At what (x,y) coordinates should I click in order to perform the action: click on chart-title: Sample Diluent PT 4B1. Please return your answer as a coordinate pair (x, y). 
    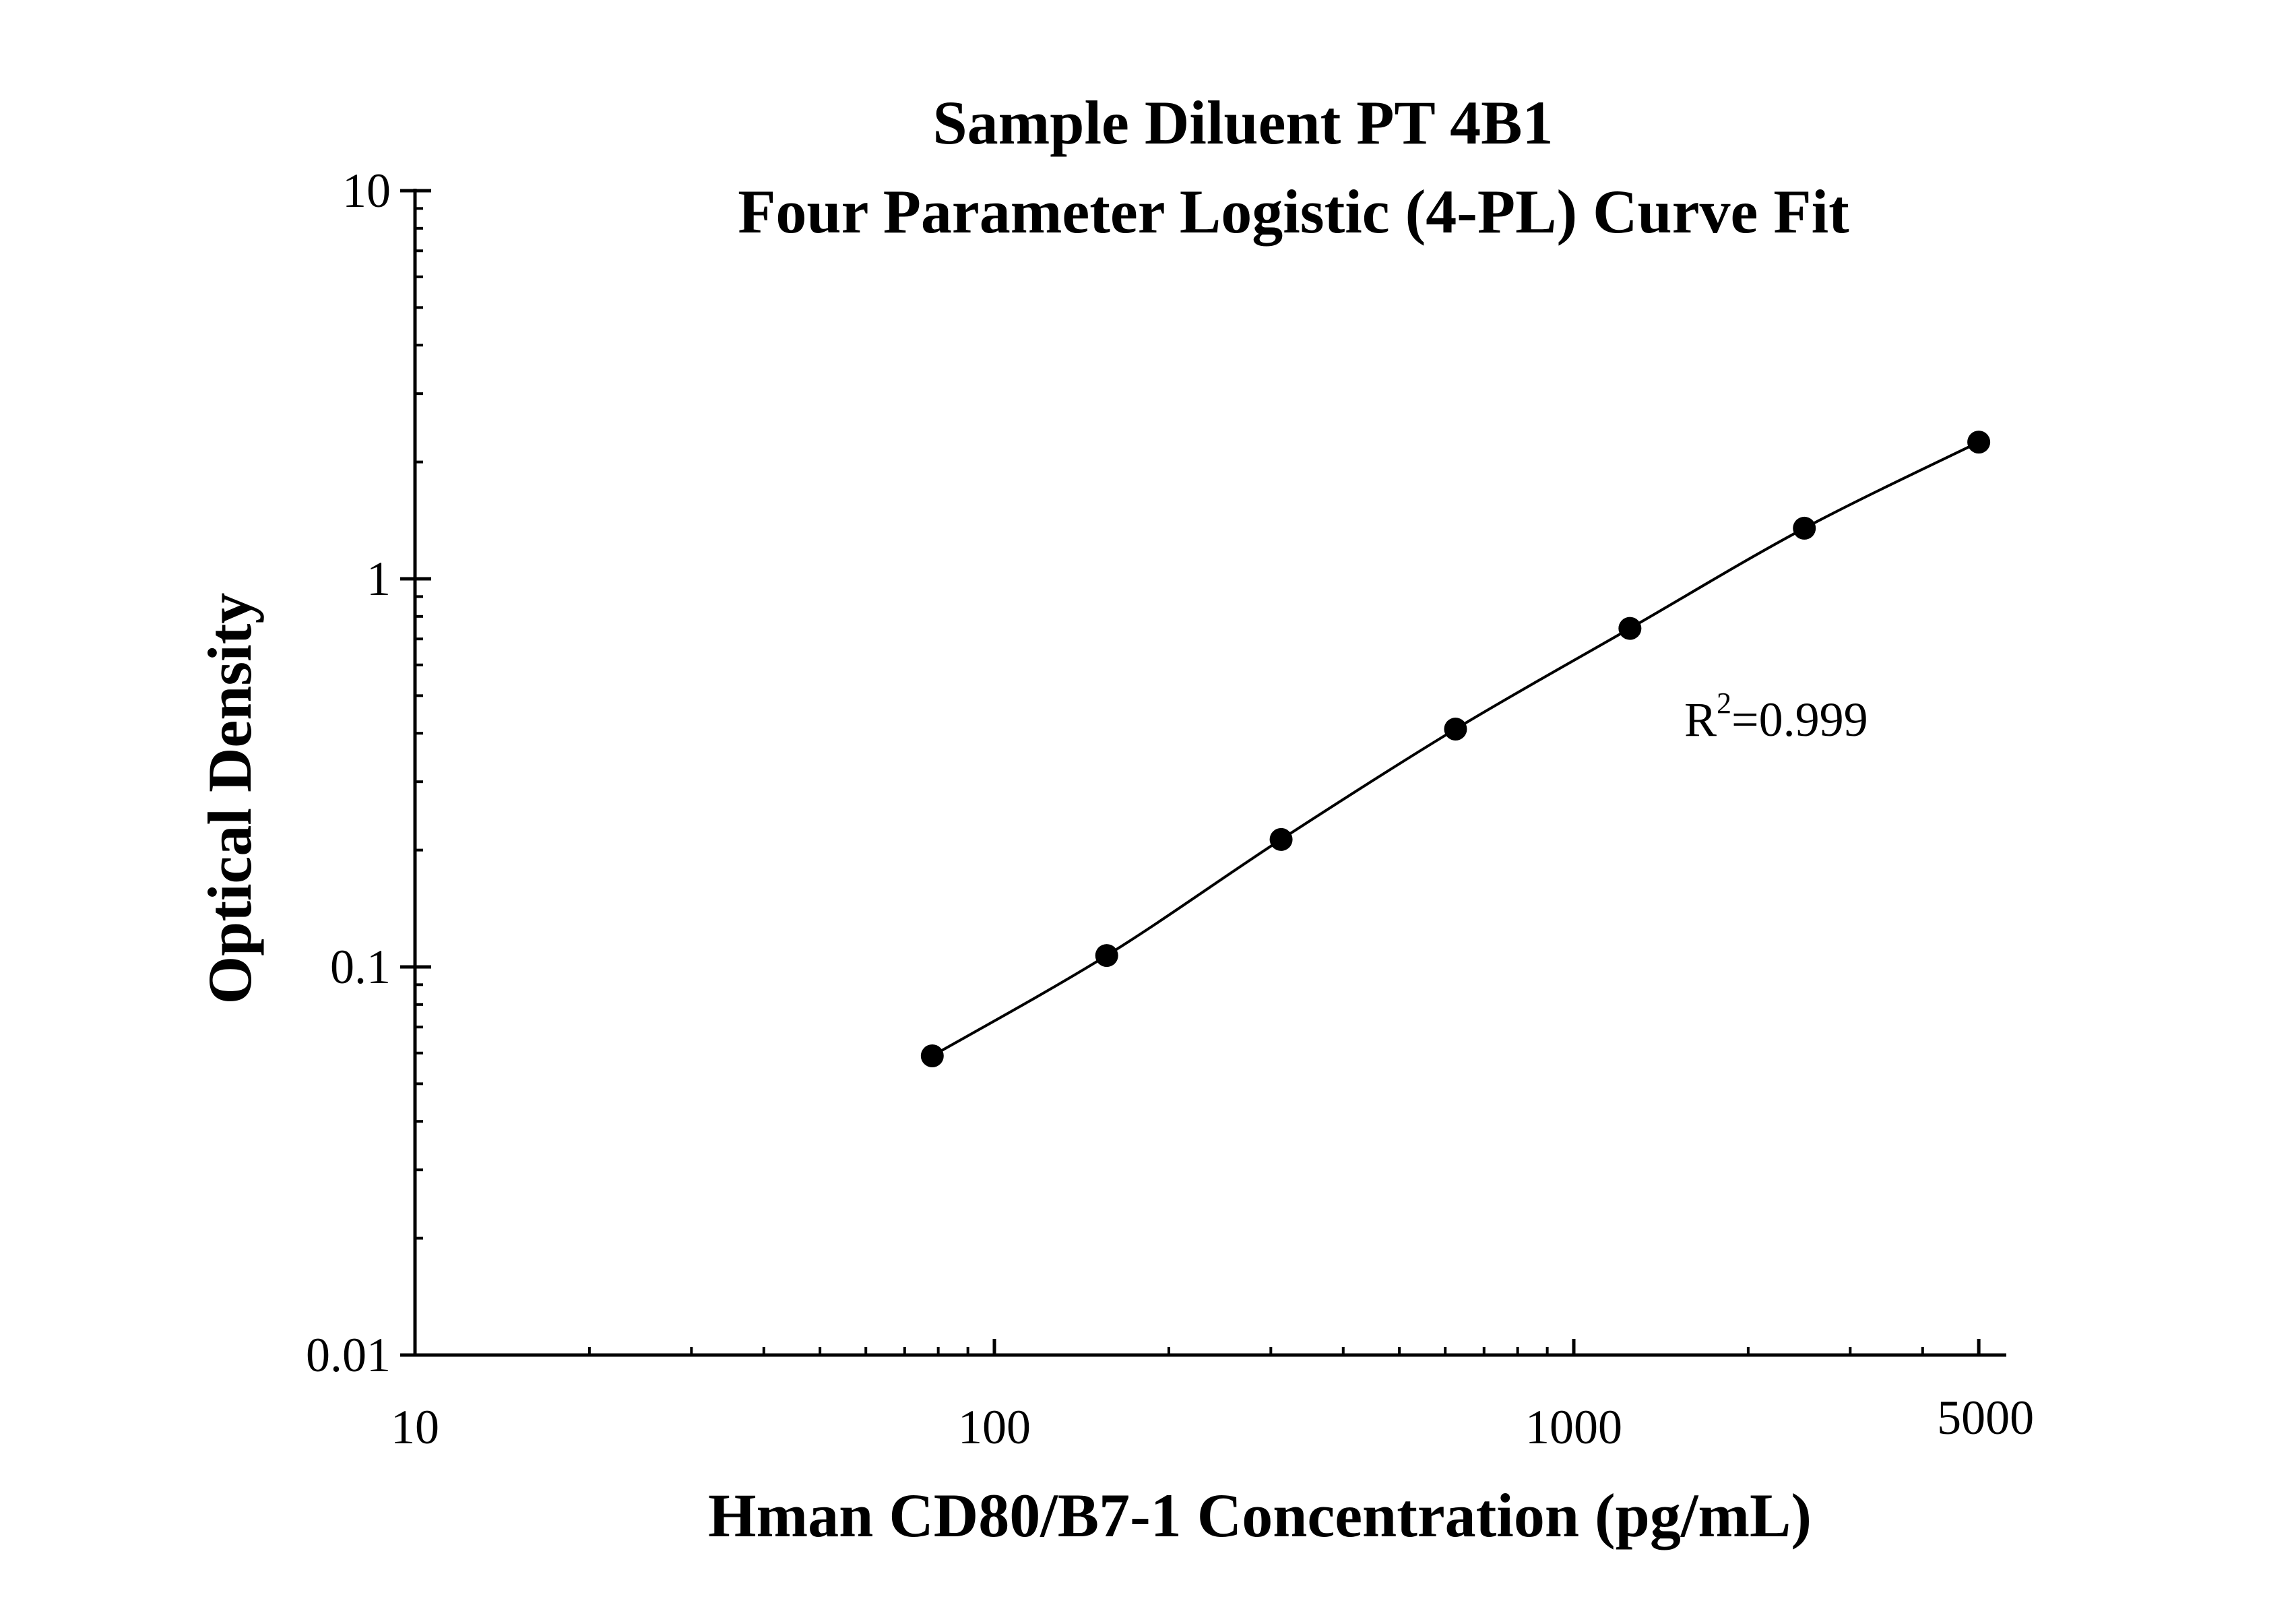
    Looking at the image, I should click on (1243, 122).